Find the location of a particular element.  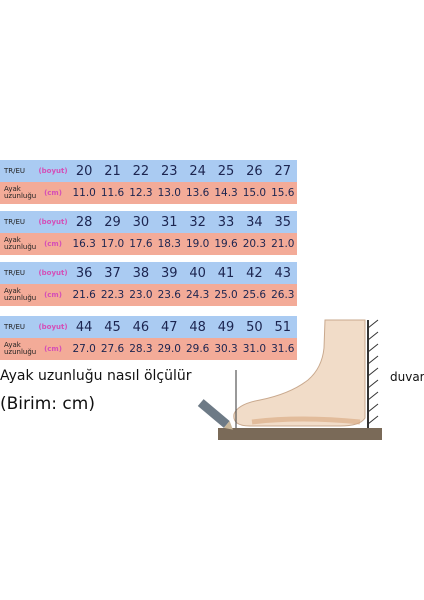

size-cell: 39 is located at coordinates (169, 273).